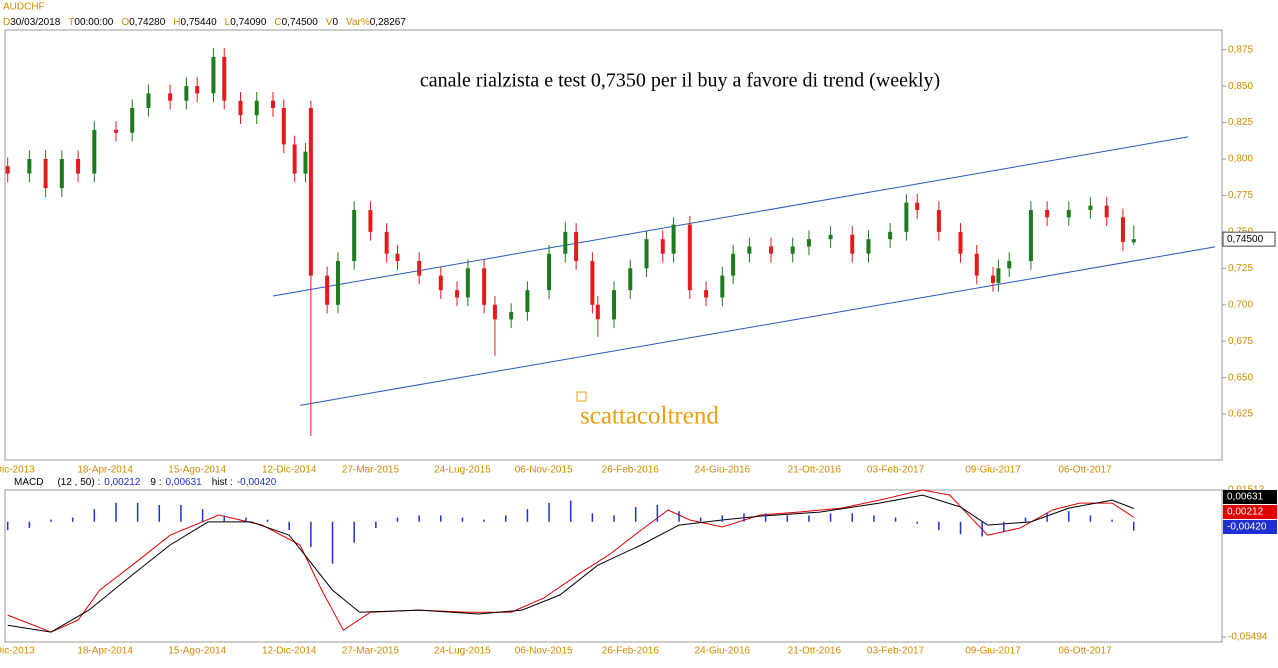  I want to click on x-tick-label: 12-Dic-2014, so click(289, 470).